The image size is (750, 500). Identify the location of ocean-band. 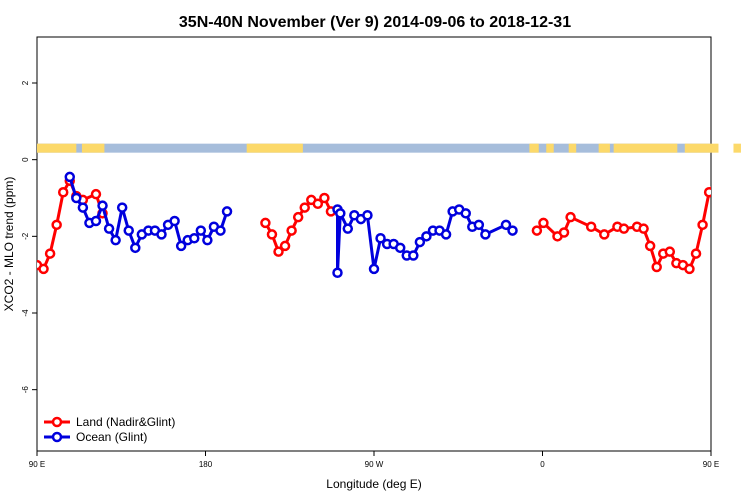
(374, 148).